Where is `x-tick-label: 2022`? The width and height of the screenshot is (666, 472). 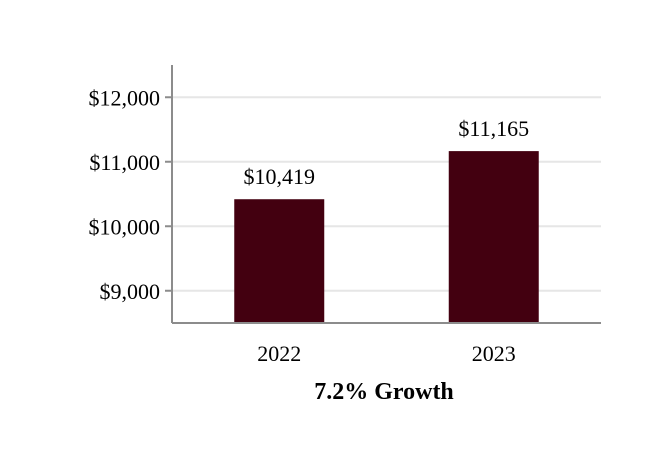 x-tick-label: 2022 is located at coordinates (279, 353).